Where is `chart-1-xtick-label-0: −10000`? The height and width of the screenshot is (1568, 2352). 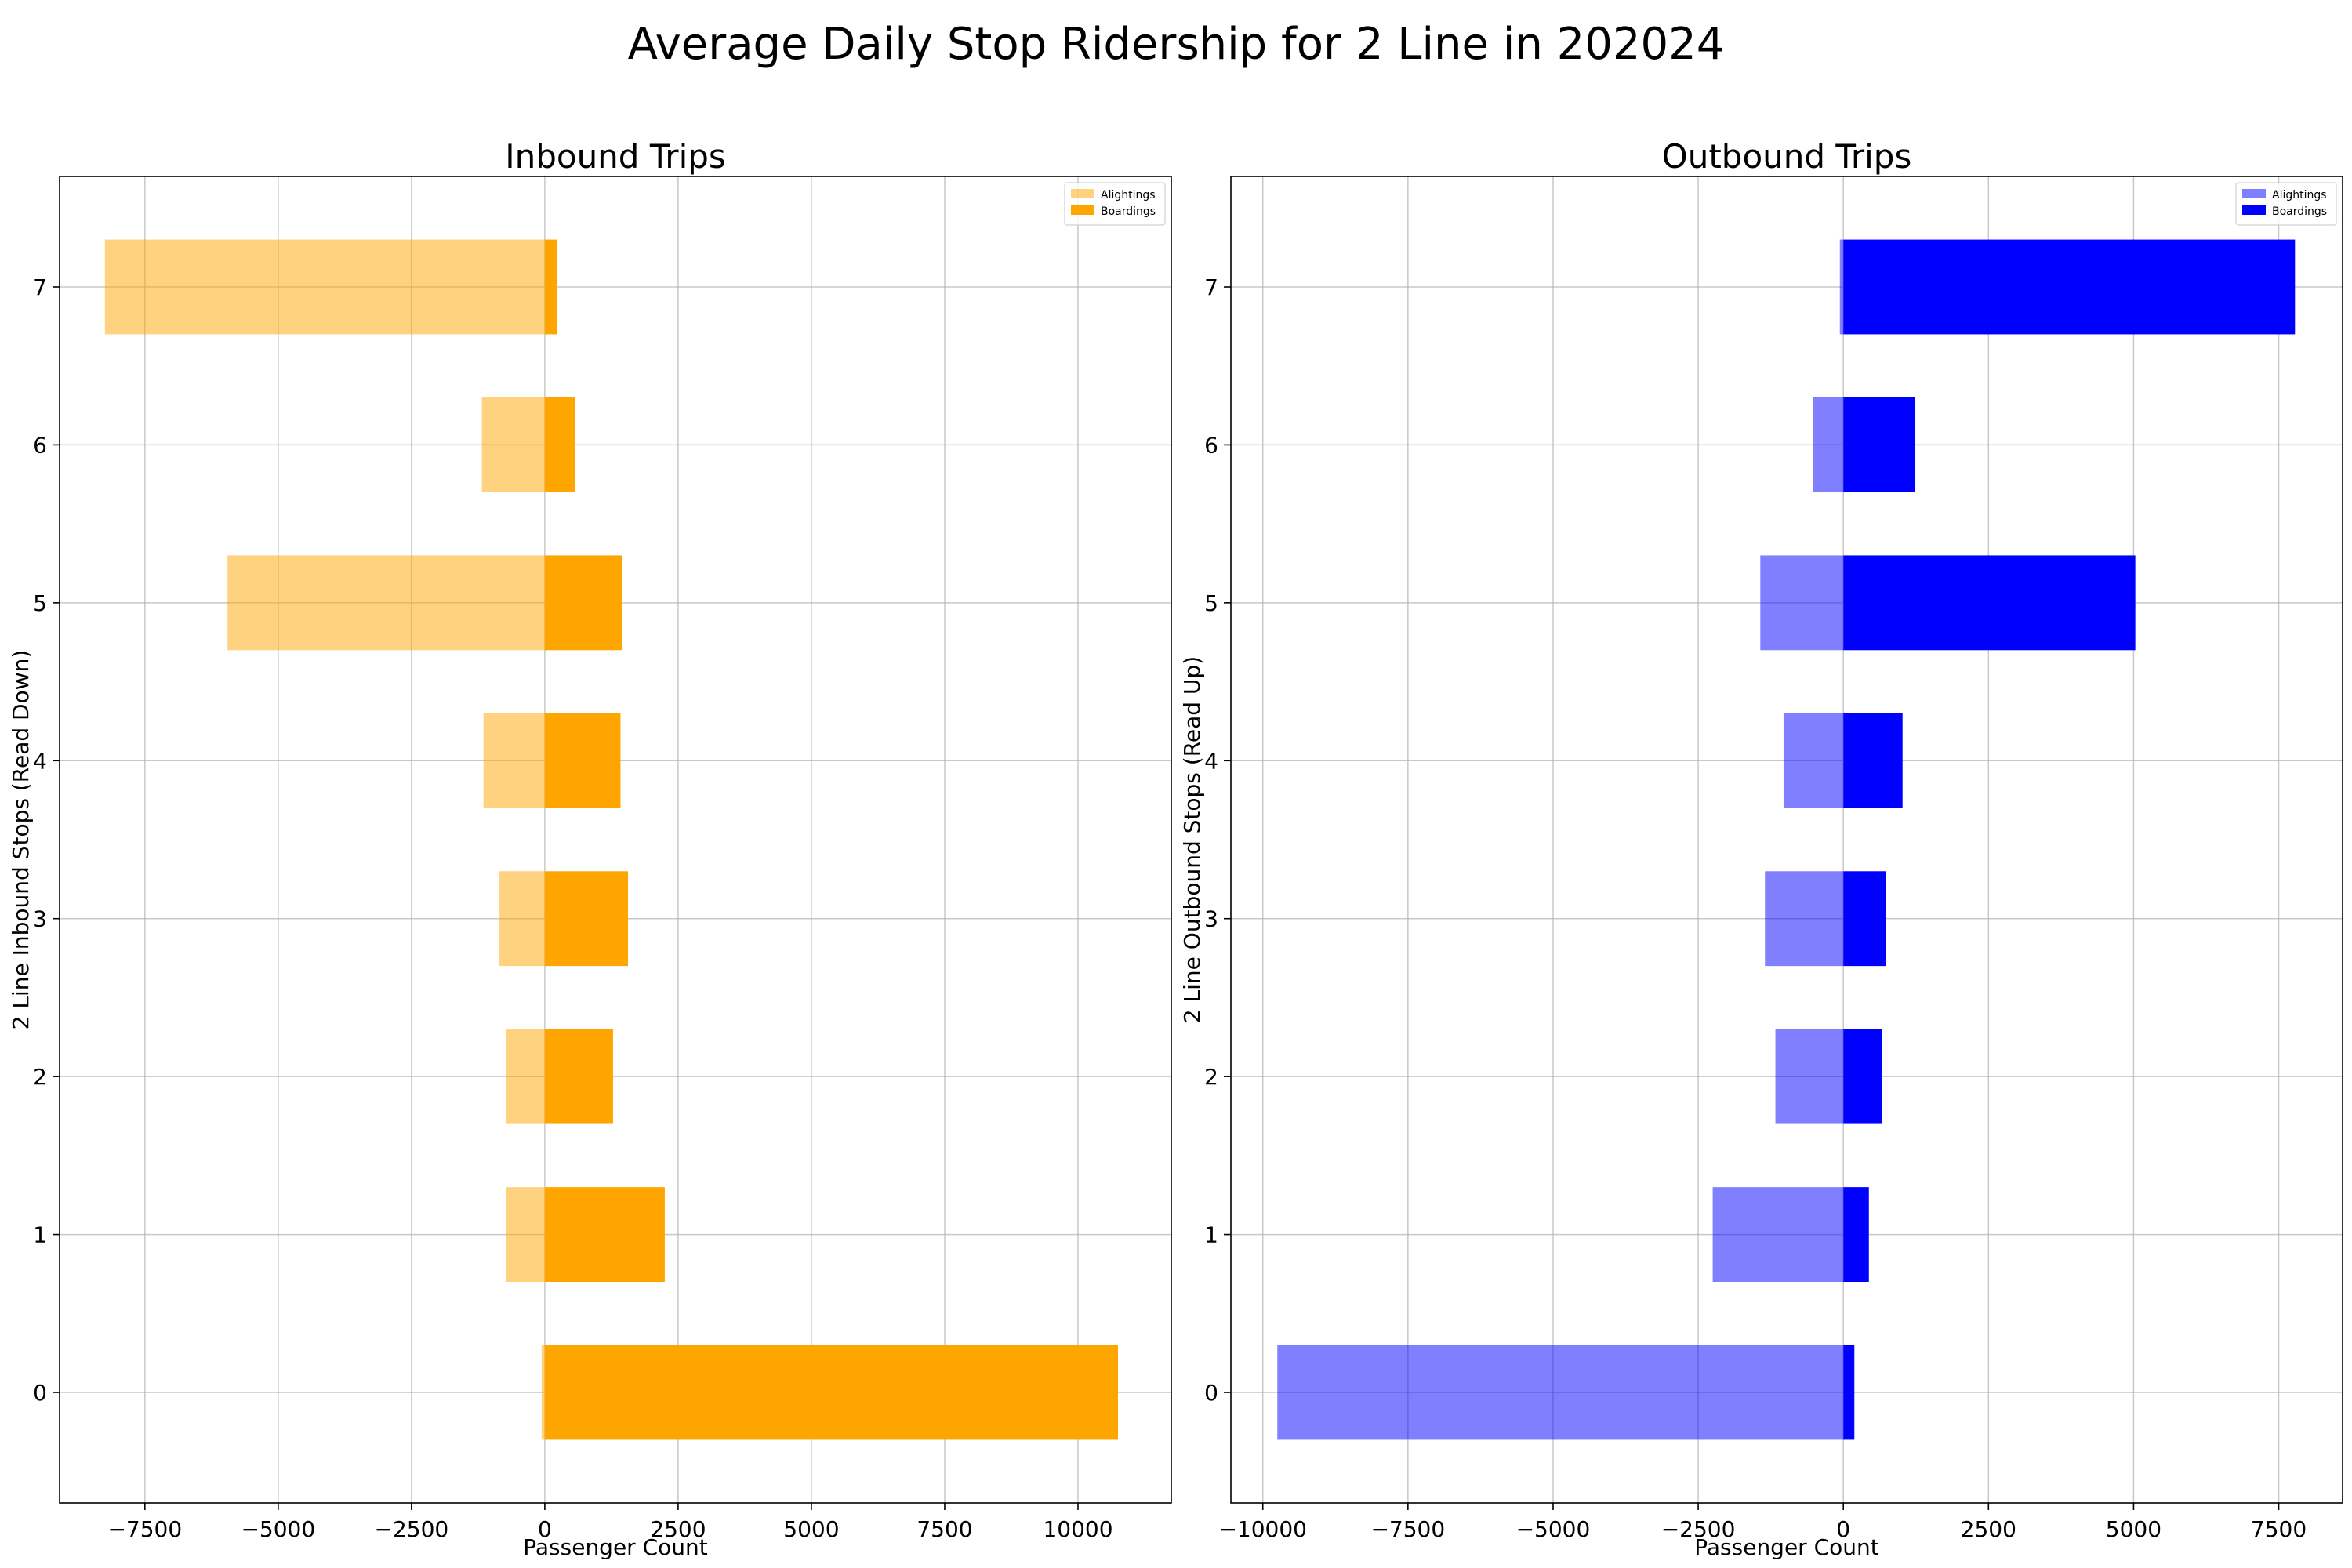
chart-1-xtick-label-0: −10000 is located at coordinates (1262, 1529).